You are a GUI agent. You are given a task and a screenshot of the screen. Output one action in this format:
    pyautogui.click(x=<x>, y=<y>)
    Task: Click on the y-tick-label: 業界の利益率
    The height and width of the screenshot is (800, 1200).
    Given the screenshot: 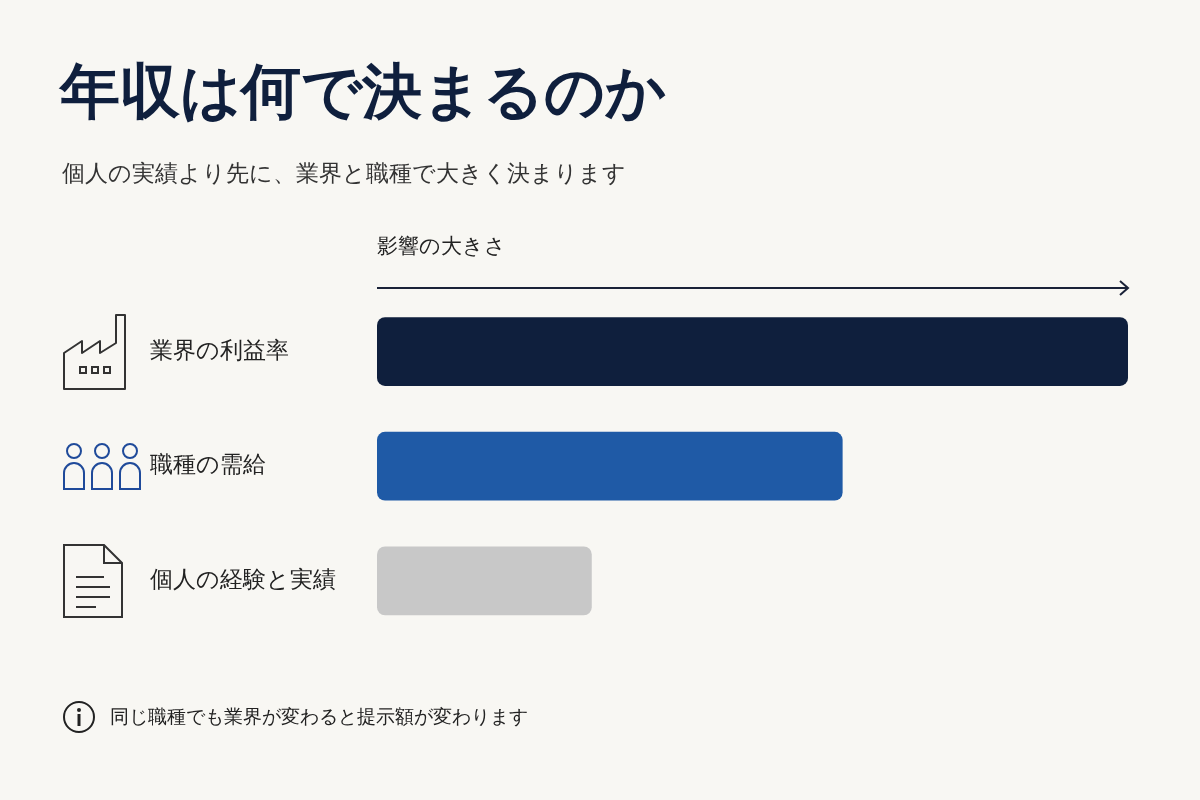 What is the action you would take?
    pyautogui.click(x=219, y=349)
    